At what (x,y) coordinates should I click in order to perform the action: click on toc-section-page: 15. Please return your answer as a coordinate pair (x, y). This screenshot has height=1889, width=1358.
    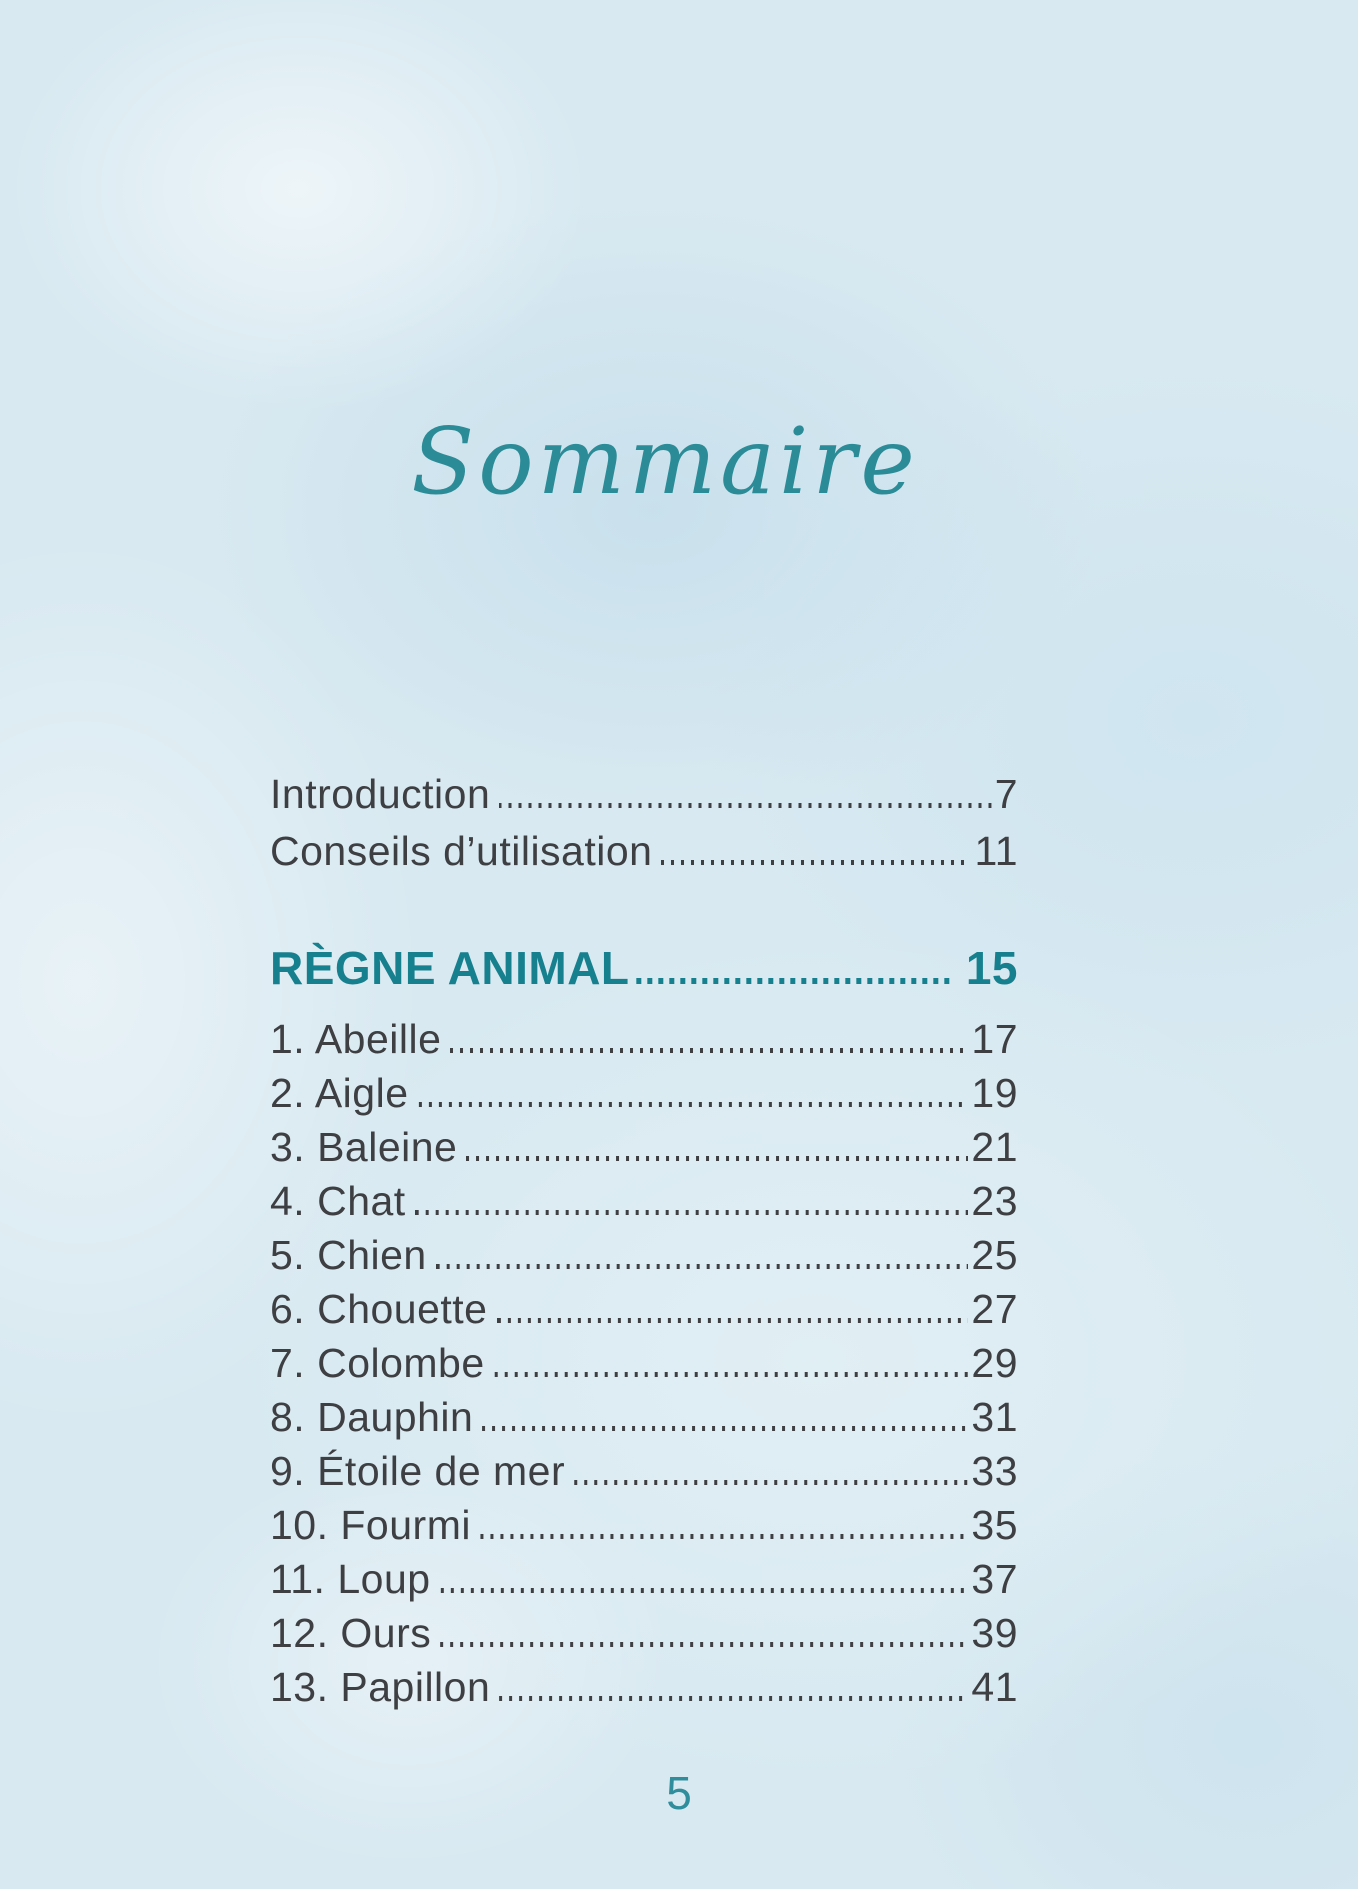
    Looking at the image, I should click on (991, 968).